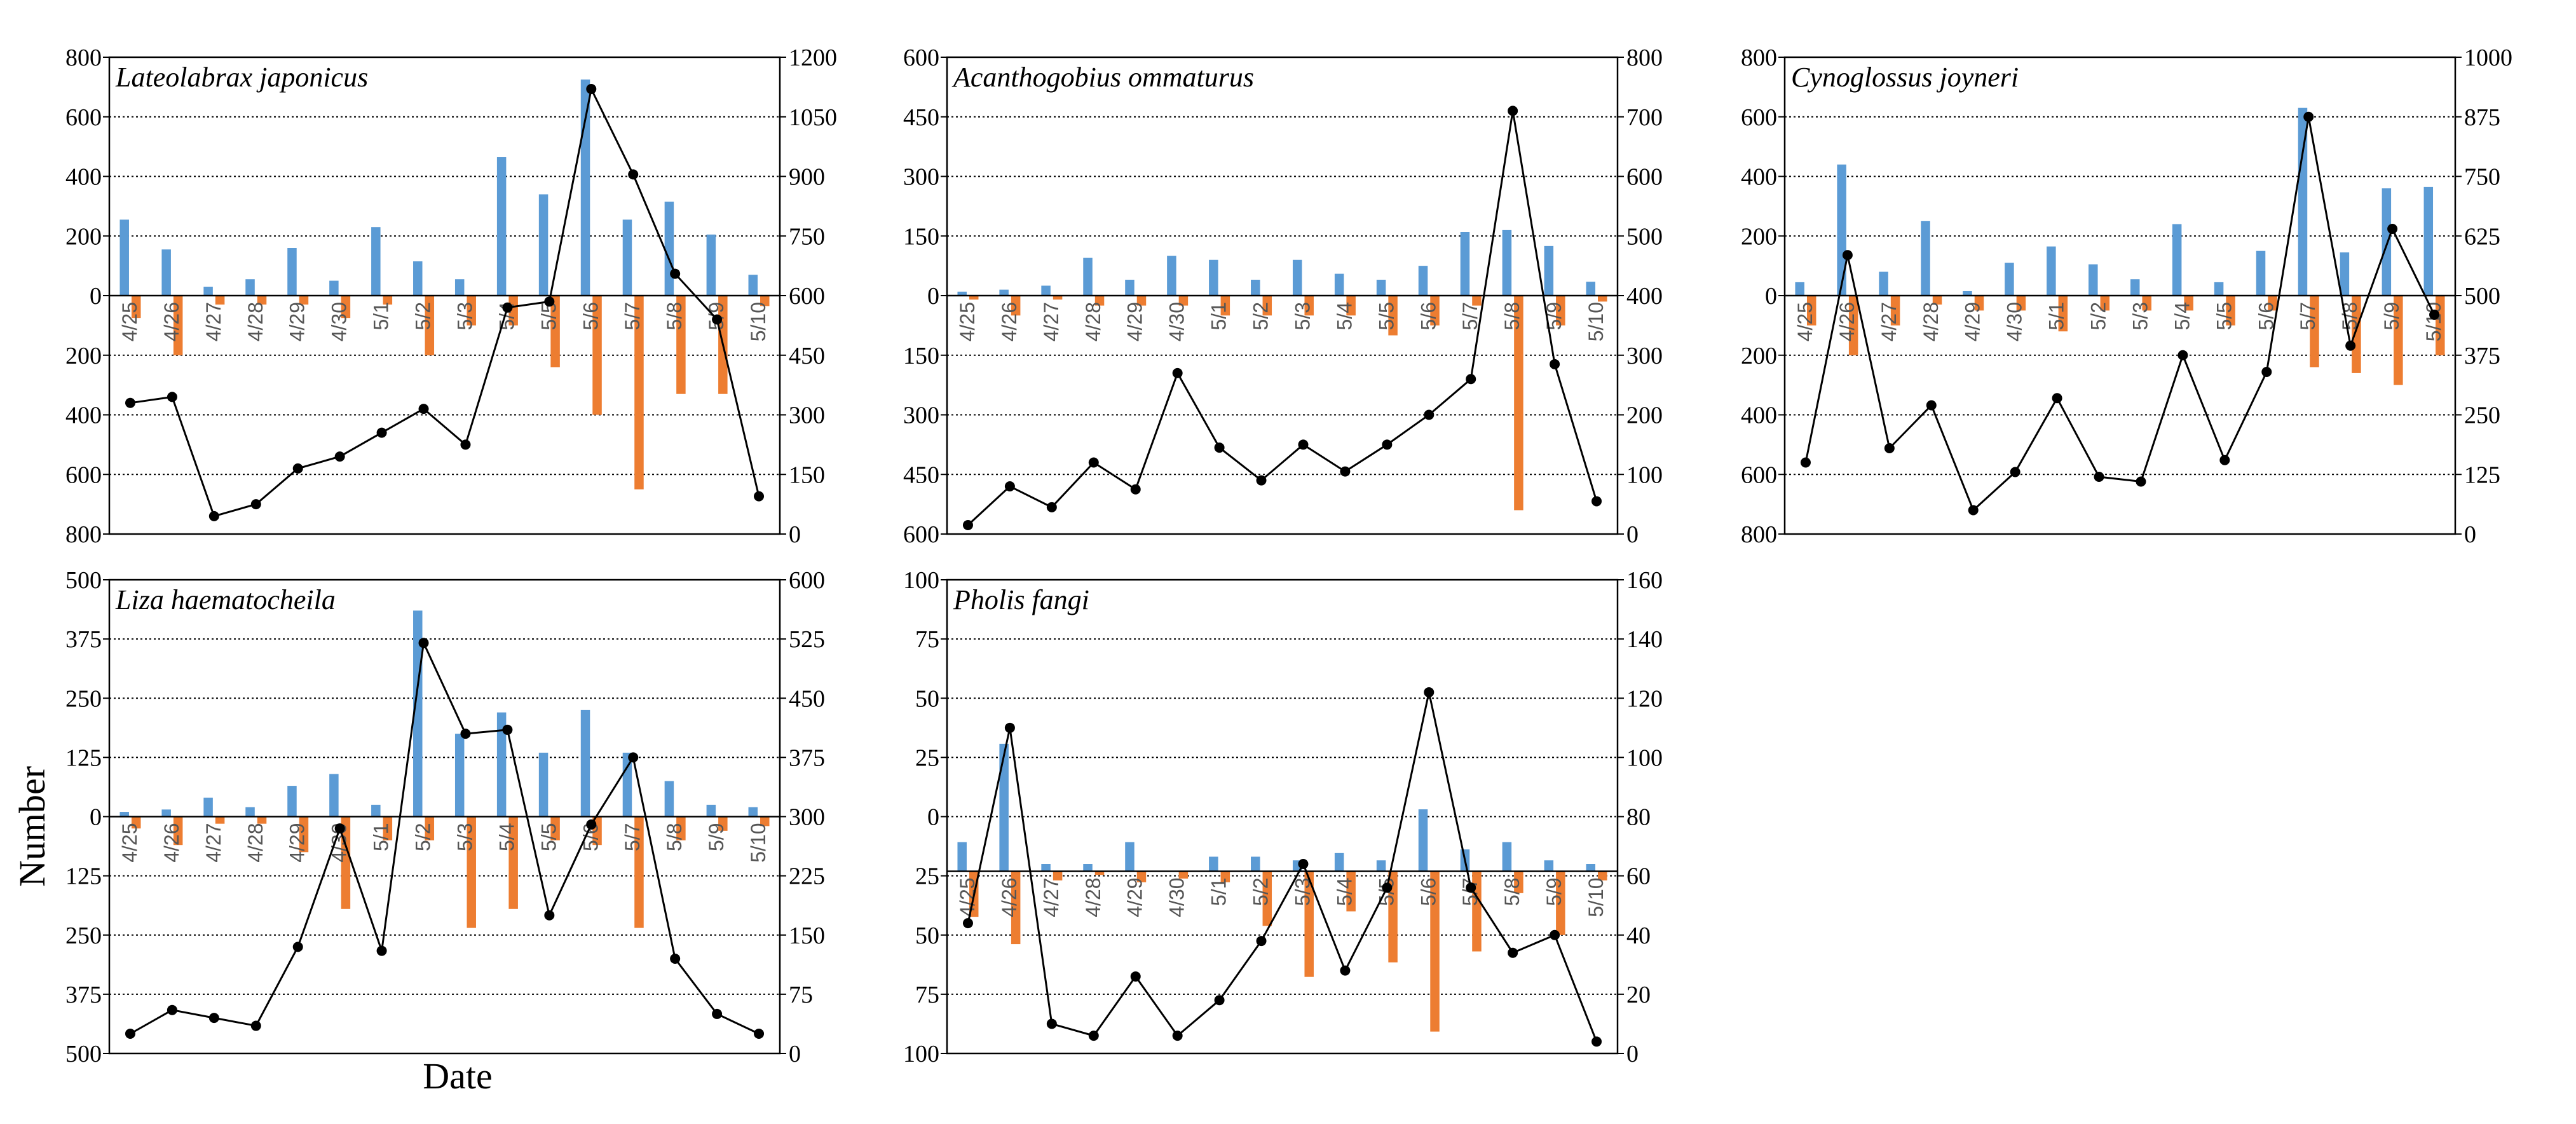 The height and width of the screenshot is (1124, 2576). I want to click on bar-negative-4/26, so click(1853, 325).